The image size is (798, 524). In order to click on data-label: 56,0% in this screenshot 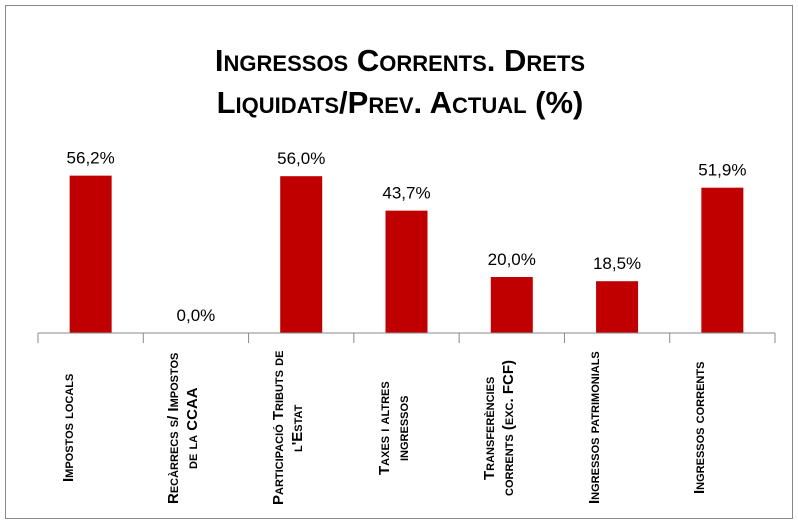, I will do `click(301, 158)`.